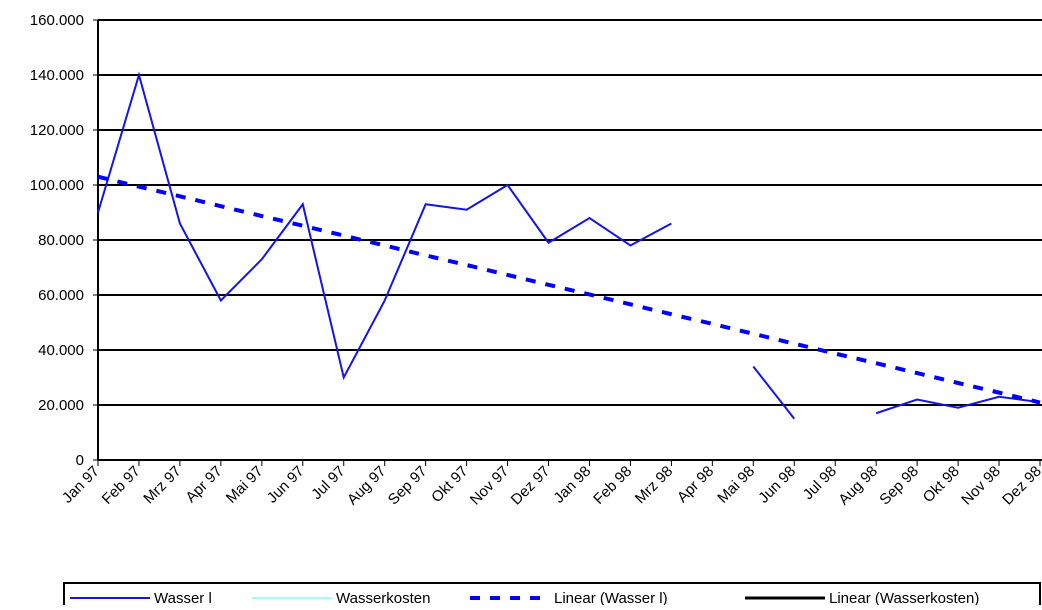  I want to click on x-tick-label: Jan 97, so click(81, 485).